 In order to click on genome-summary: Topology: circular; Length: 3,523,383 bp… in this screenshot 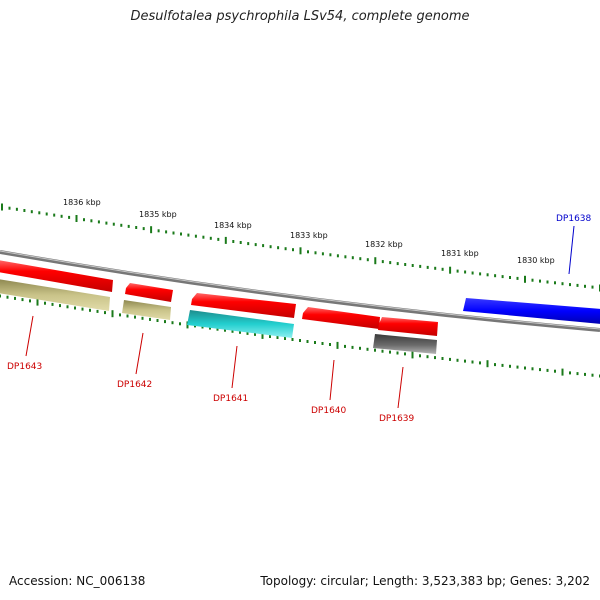, I will do `click(425, 581)`.